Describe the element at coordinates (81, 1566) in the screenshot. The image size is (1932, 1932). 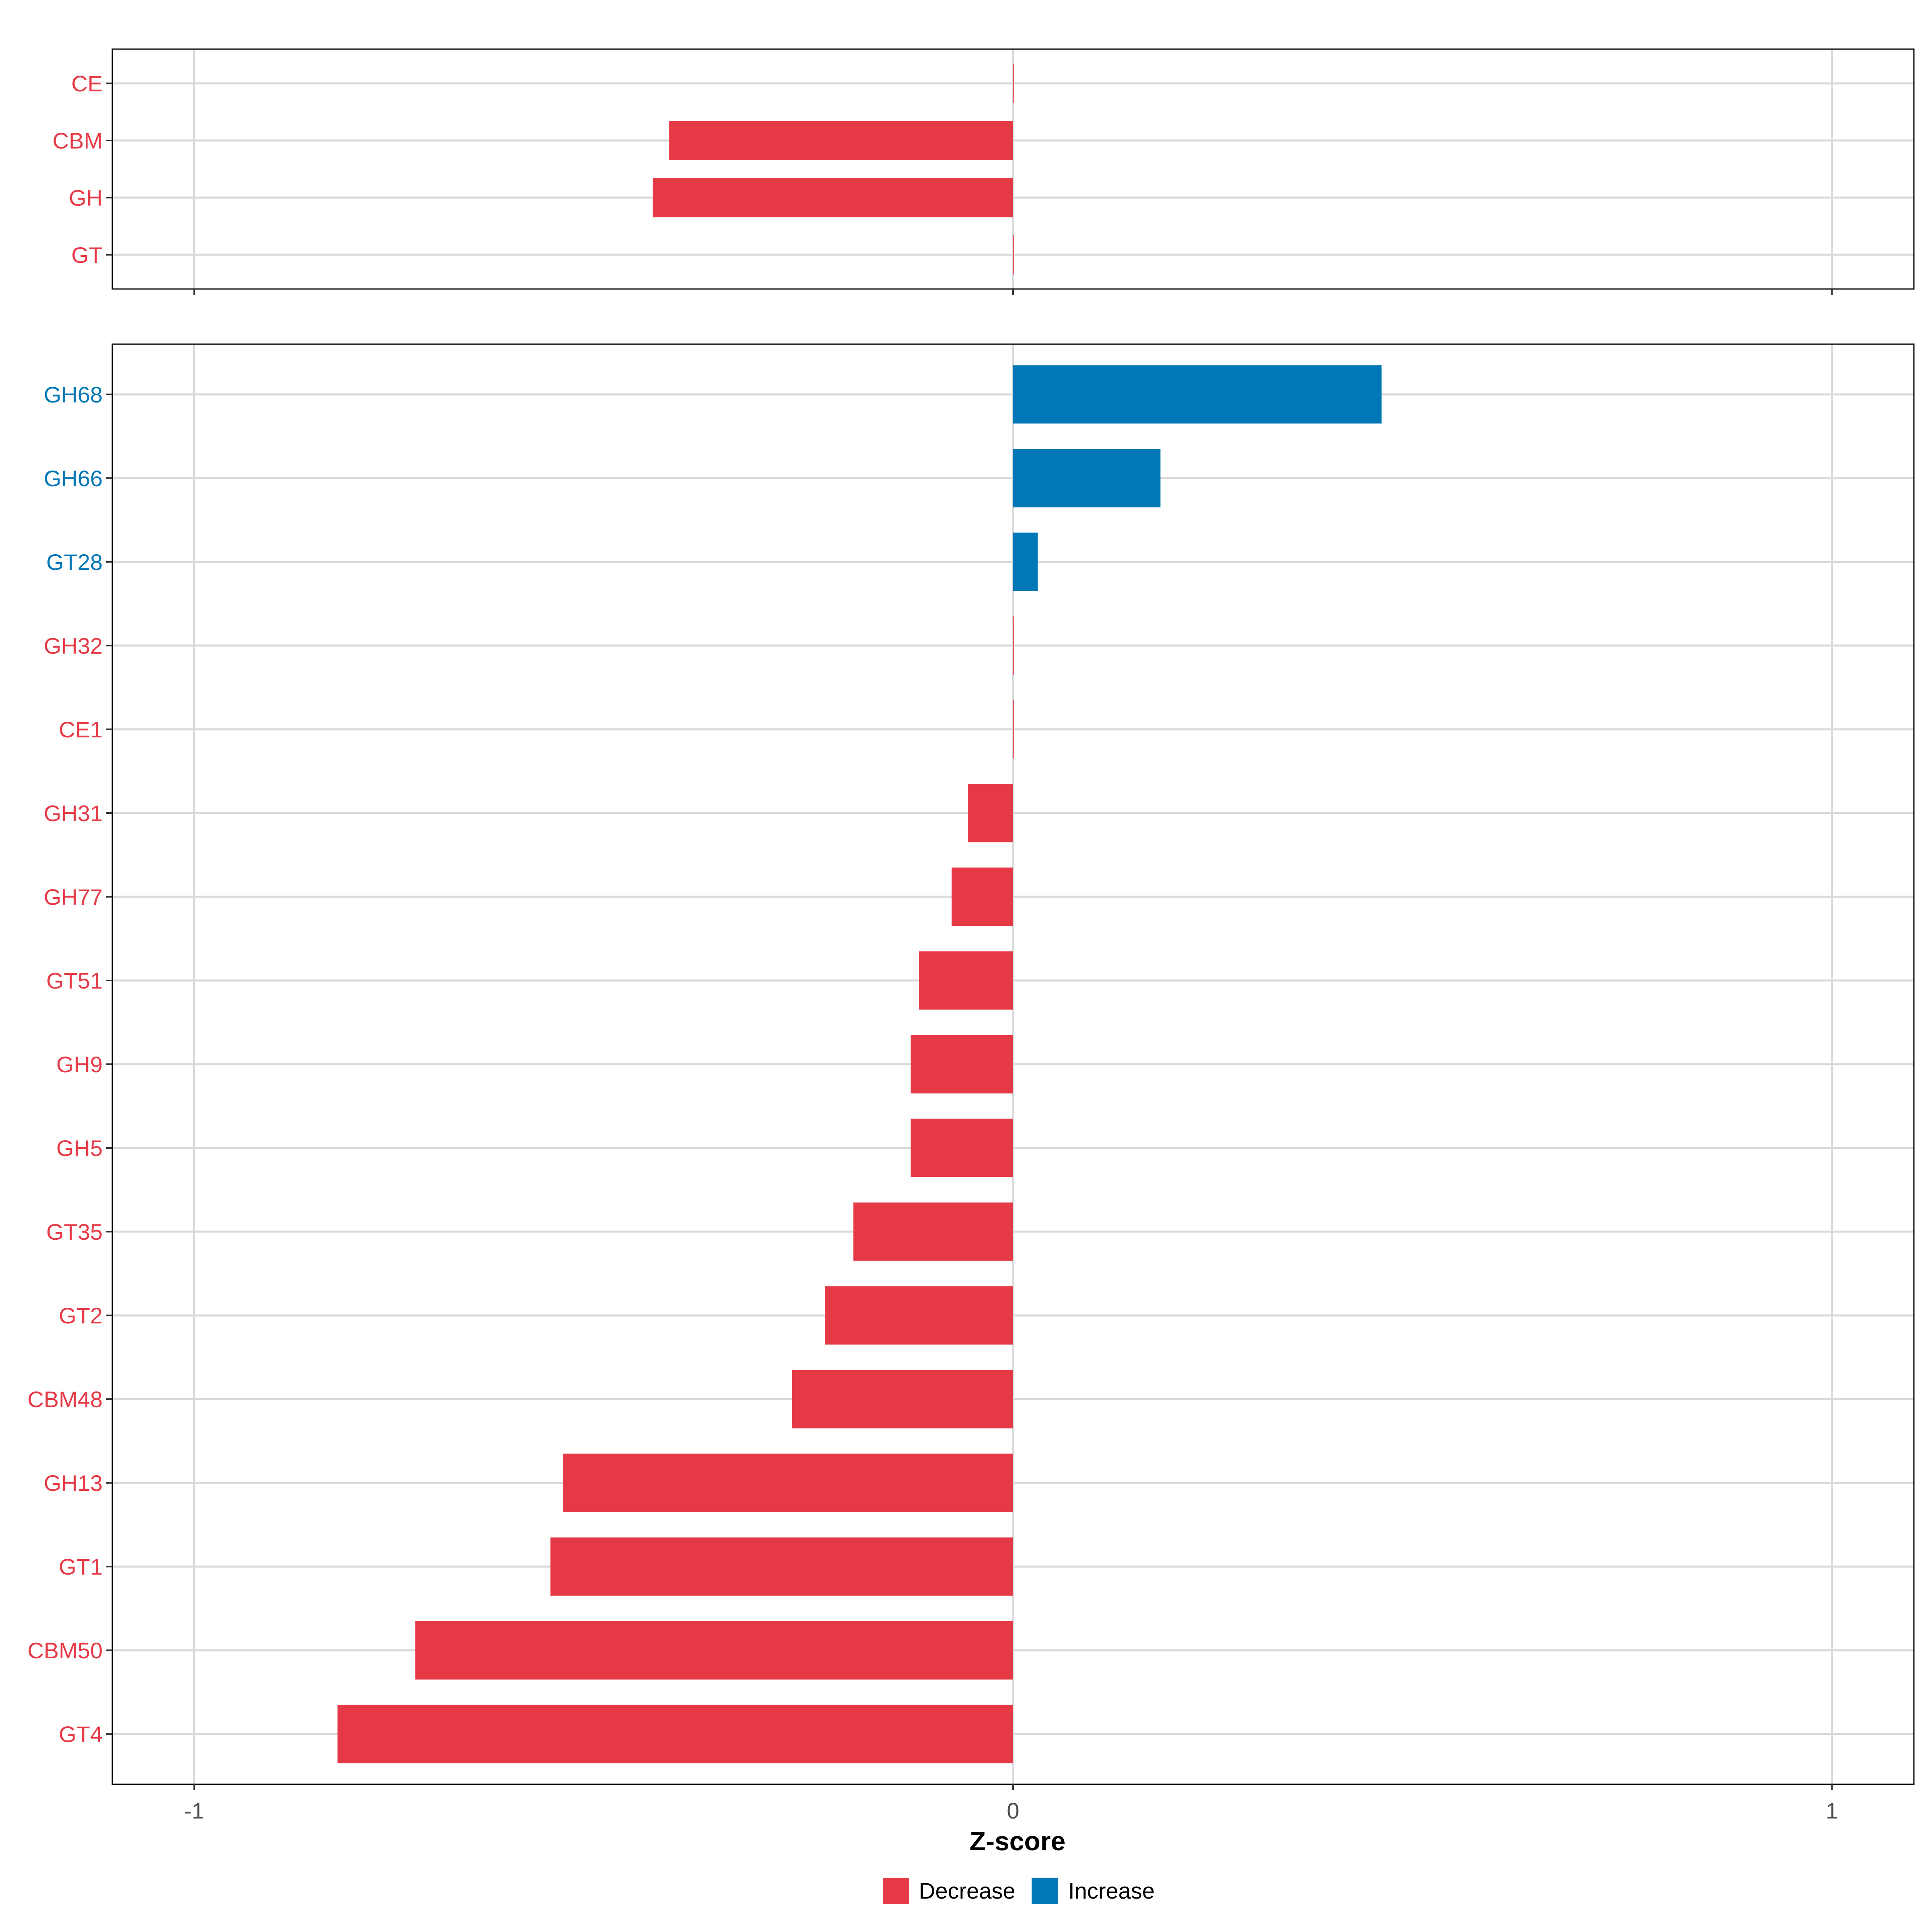
I see `y-tick-label-gt1: GT1` at that location.